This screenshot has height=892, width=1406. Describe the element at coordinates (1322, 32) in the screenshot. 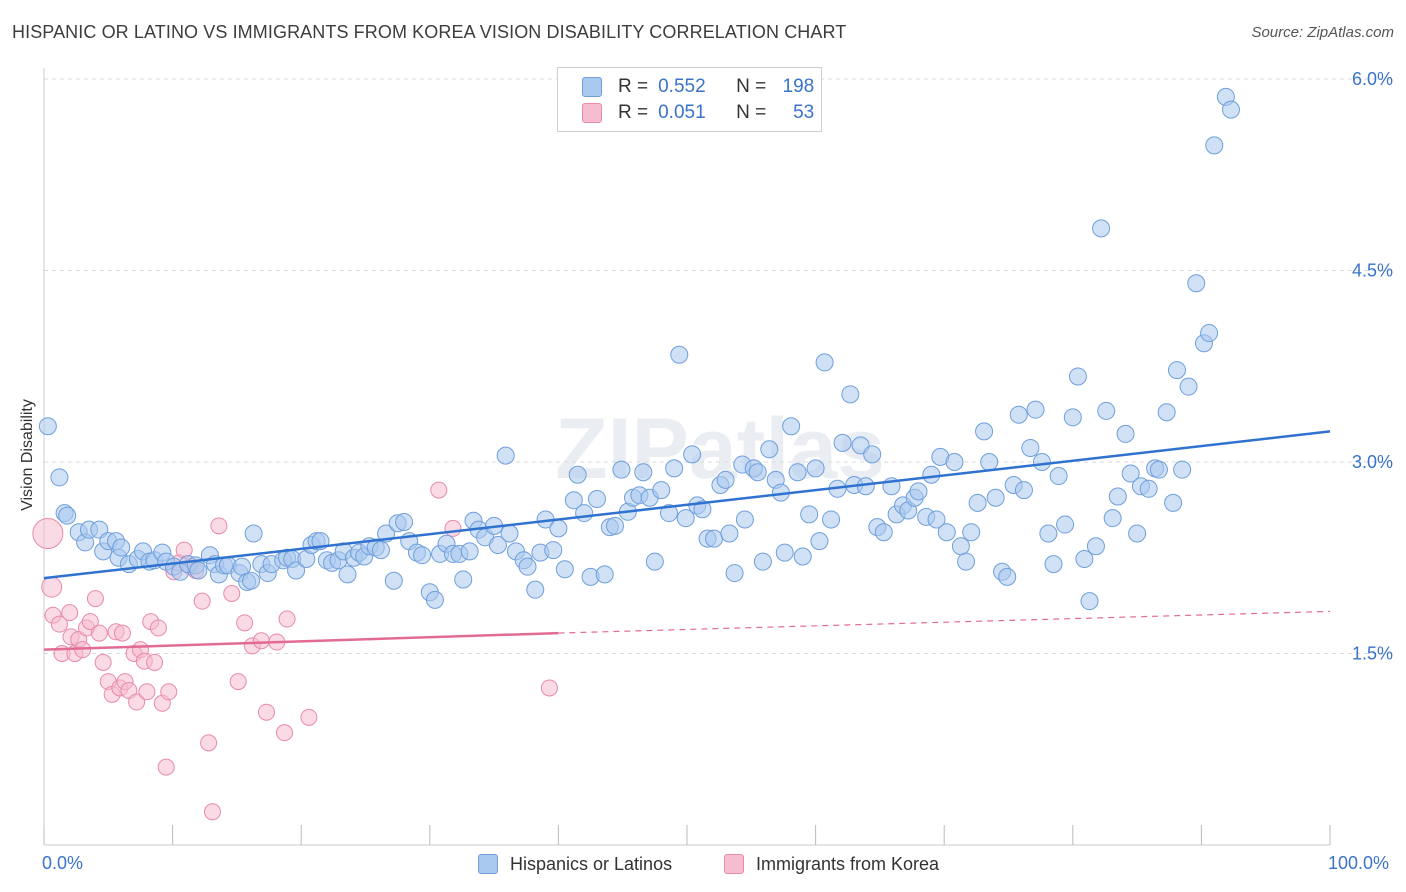

I see `source-label: Source: ZipAtlas.com` at that location.